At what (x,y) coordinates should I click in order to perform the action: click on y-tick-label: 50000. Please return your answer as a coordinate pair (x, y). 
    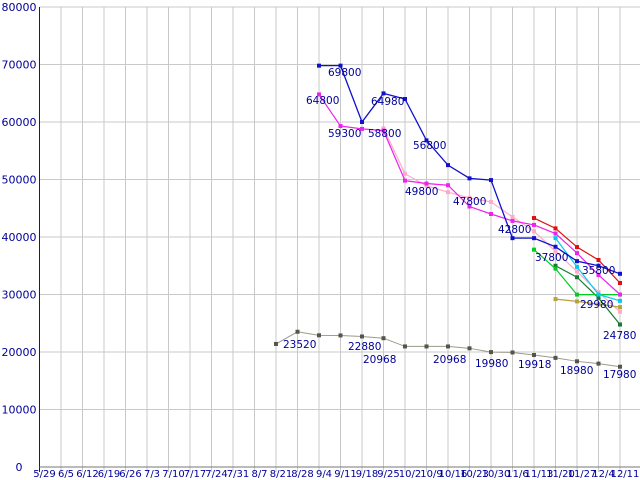
    Looking at the image, I should click on (19, 180).